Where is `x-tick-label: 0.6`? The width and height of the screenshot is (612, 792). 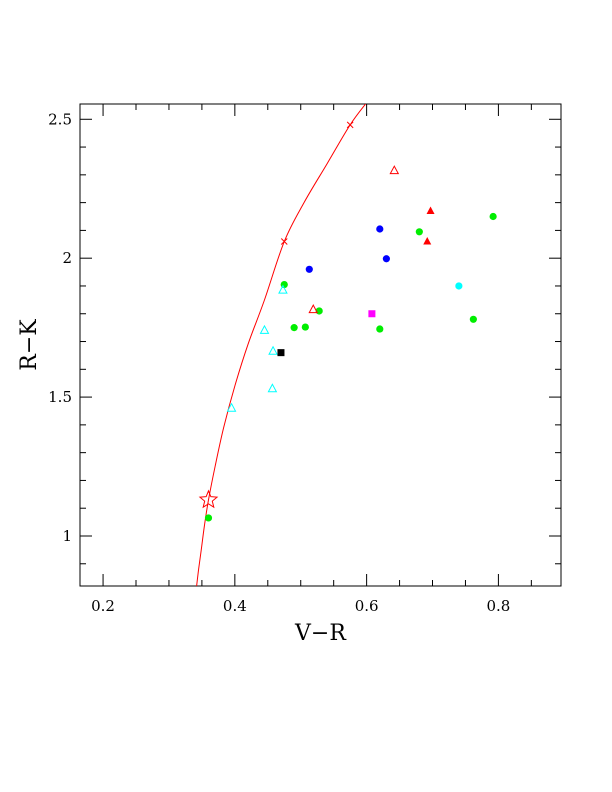
x-tick-label: 0.6 is located at coordinates (367, 606).